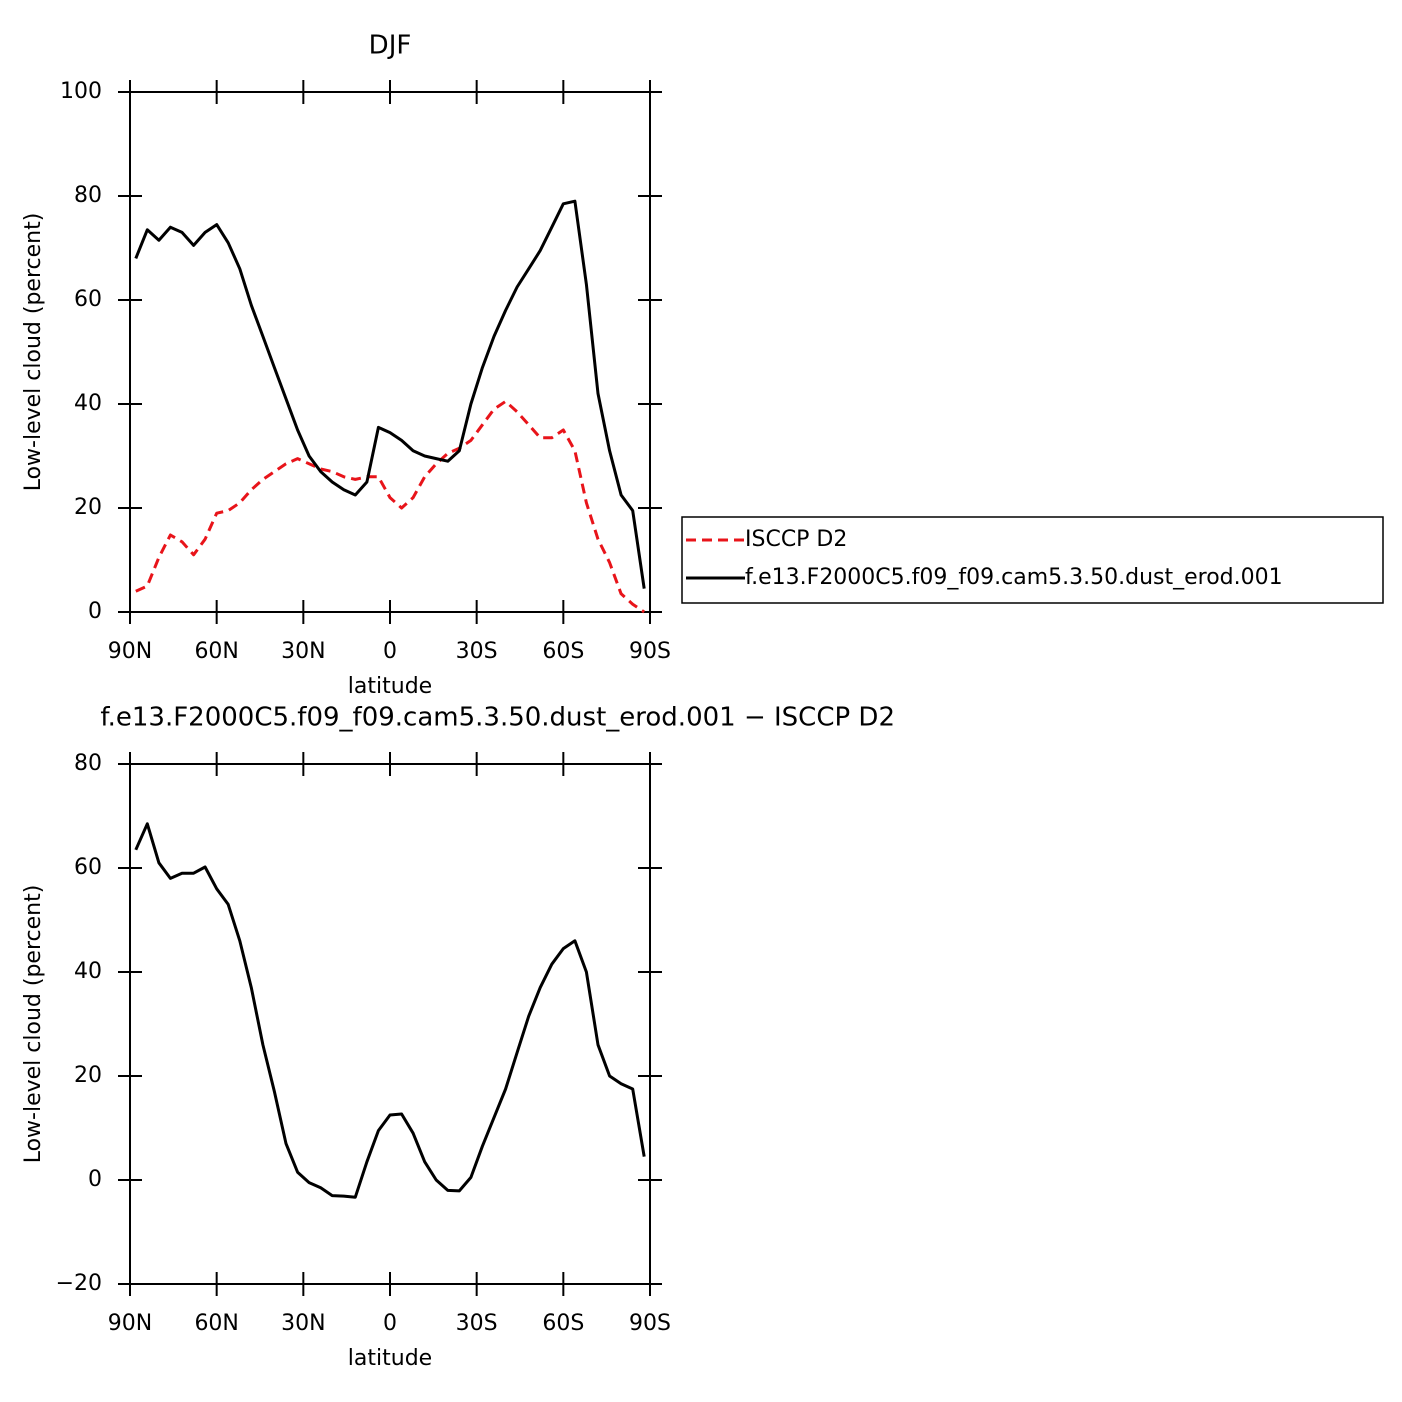 The height and width of the screenshot is (1402, 1402). What do you see at coordinates (390, 46) in the screenshot?
I see `chart-title: DJF` at bounding box center [390, 46].